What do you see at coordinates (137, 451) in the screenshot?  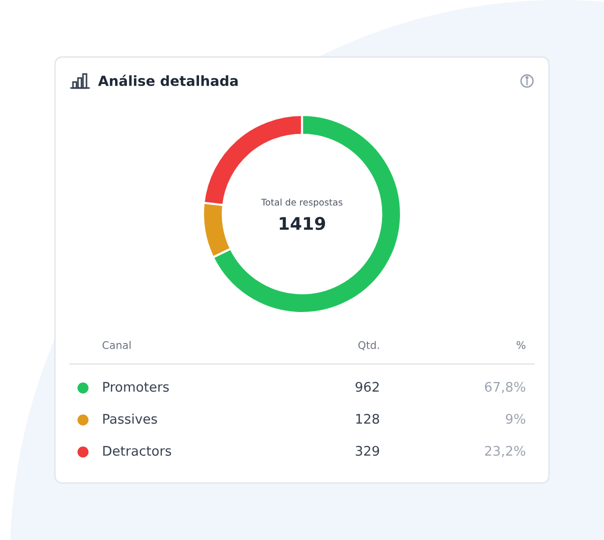 I see `legend-label: Detractors` at bounding box center [137, 451].